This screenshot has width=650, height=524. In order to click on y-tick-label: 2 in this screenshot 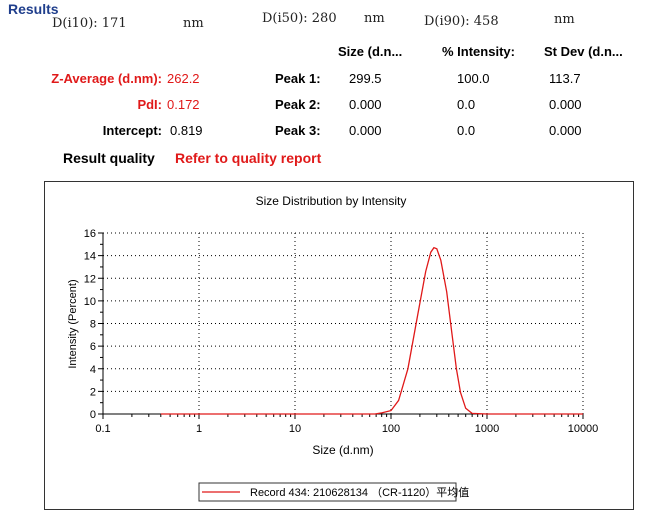, I will do `click(93, 392)`.